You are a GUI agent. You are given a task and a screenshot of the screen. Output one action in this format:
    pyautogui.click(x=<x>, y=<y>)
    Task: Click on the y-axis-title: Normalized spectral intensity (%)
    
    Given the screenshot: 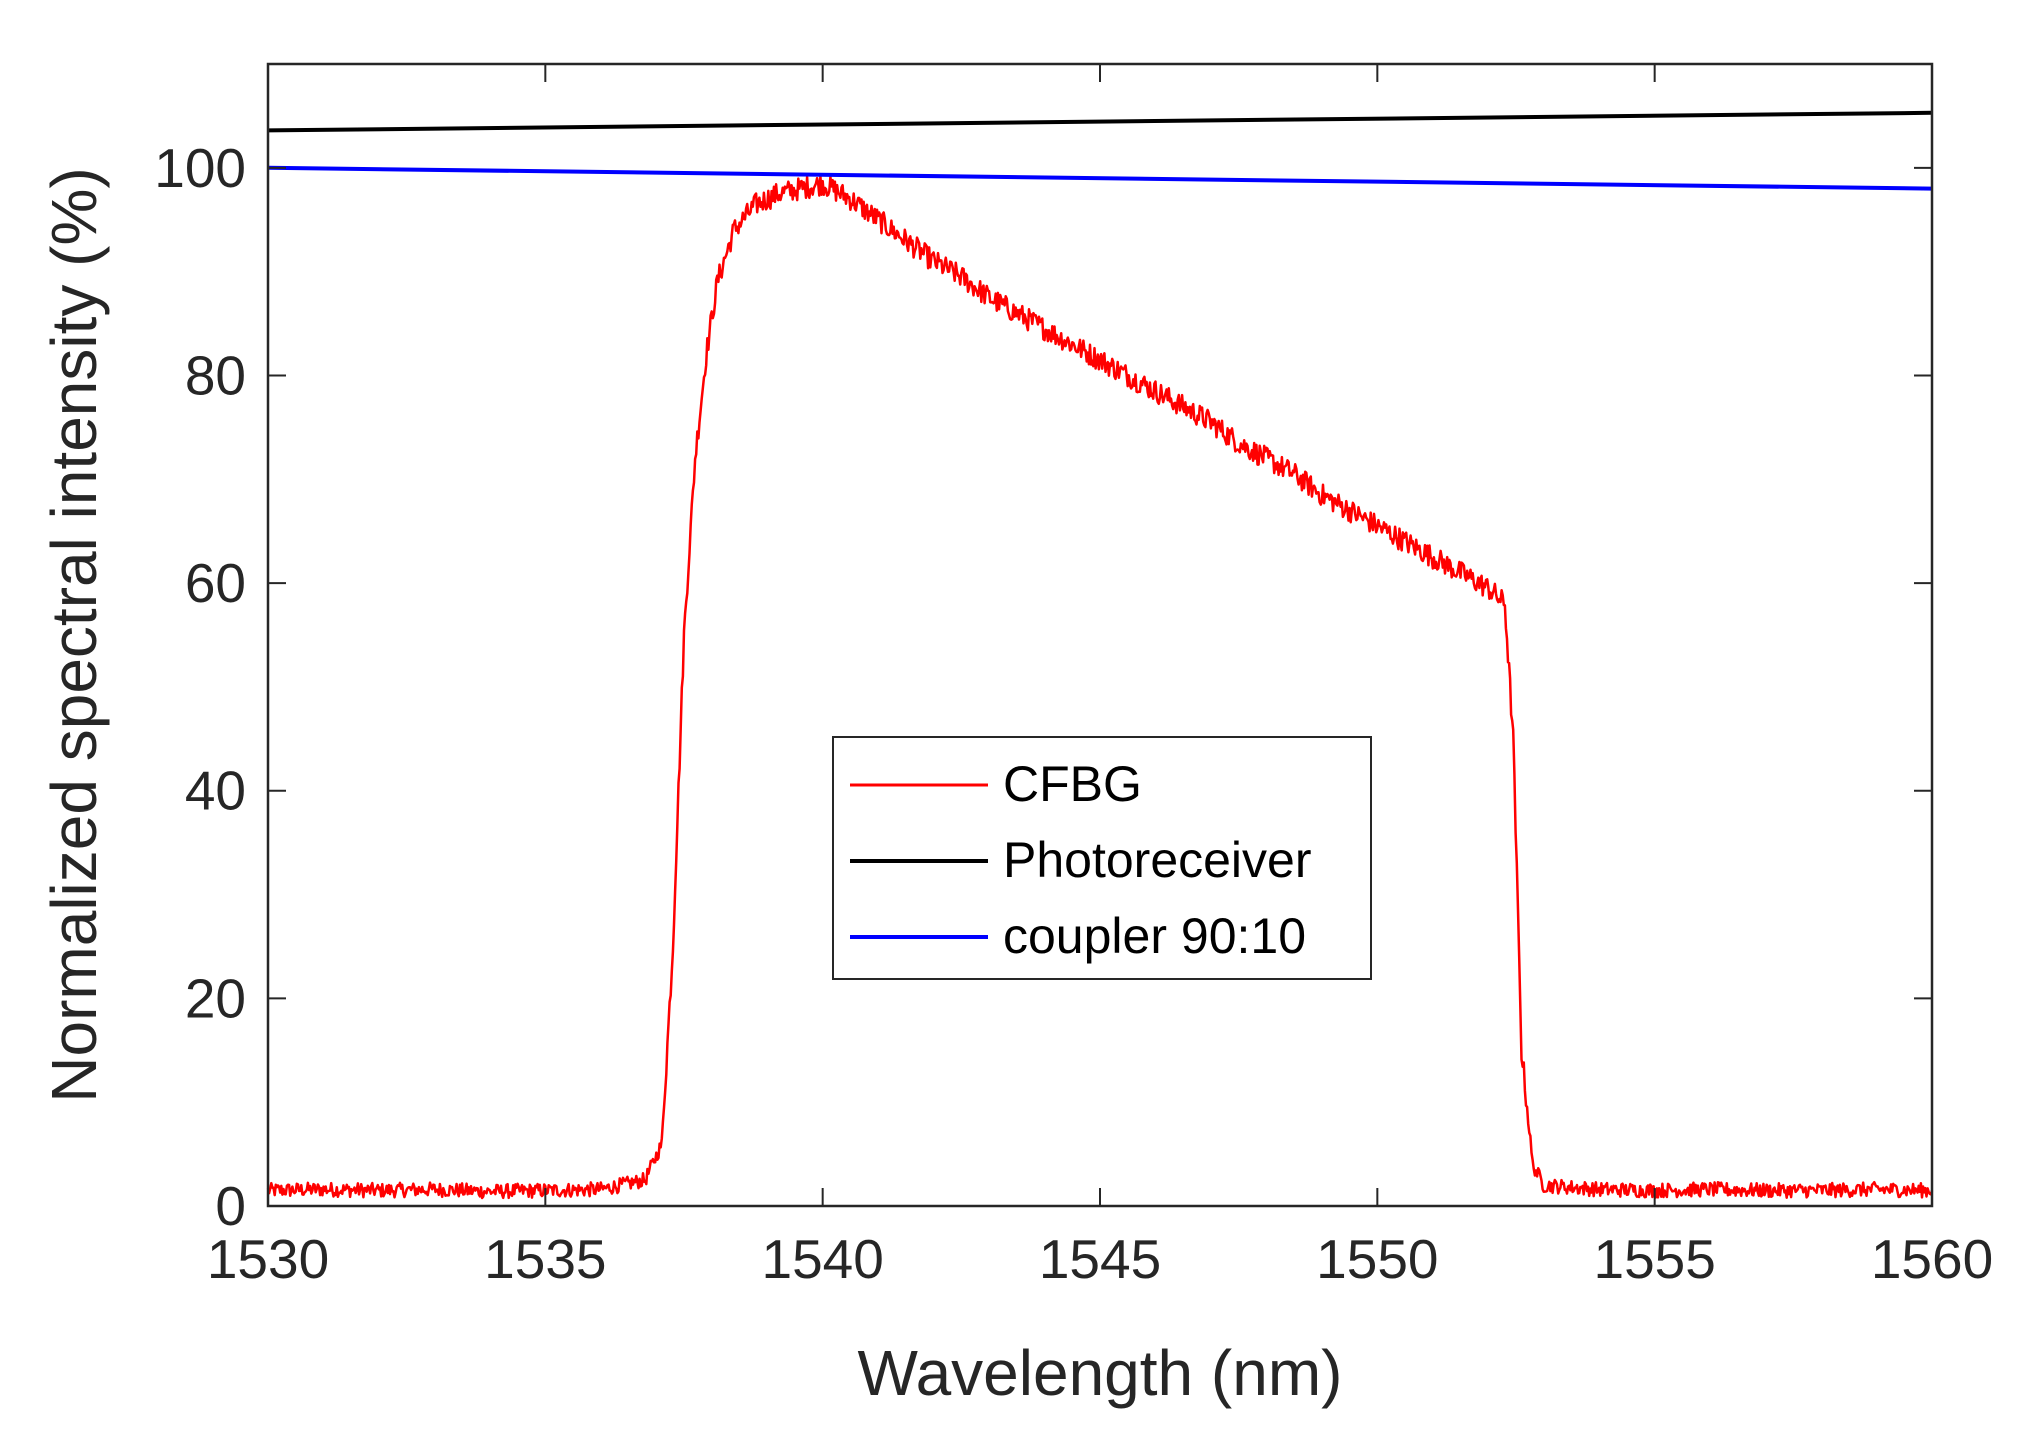 What is the action you would take?
    pyautogui.click(x=74, y=634)
    